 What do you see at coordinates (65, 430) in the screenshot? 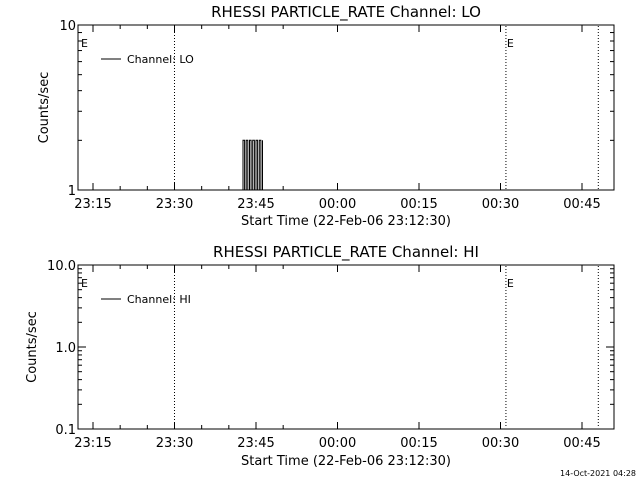
I see `chart2-y-tick-label: 0.1` at bounding box center [65, 430].